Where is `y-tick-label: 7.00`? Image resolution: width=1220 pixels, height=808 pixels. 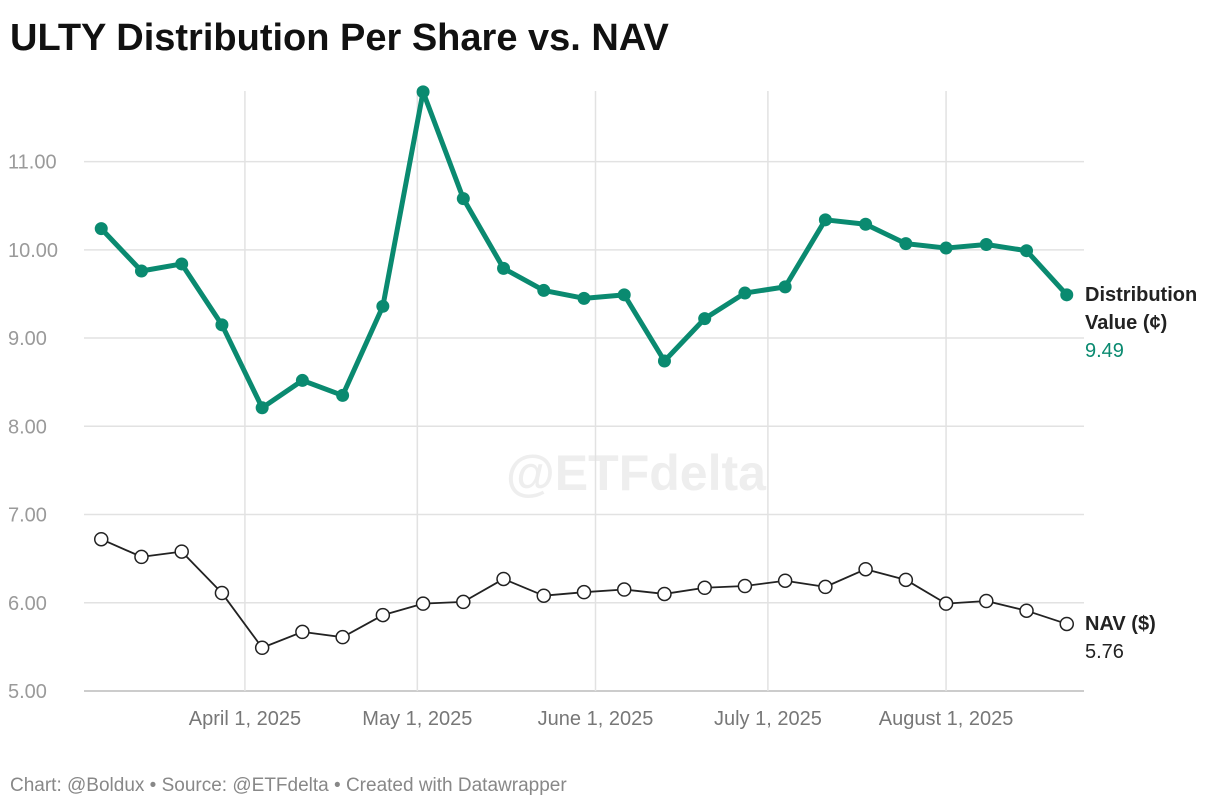
y-tick-label: 7.00 is located at coordinates (27, 516).